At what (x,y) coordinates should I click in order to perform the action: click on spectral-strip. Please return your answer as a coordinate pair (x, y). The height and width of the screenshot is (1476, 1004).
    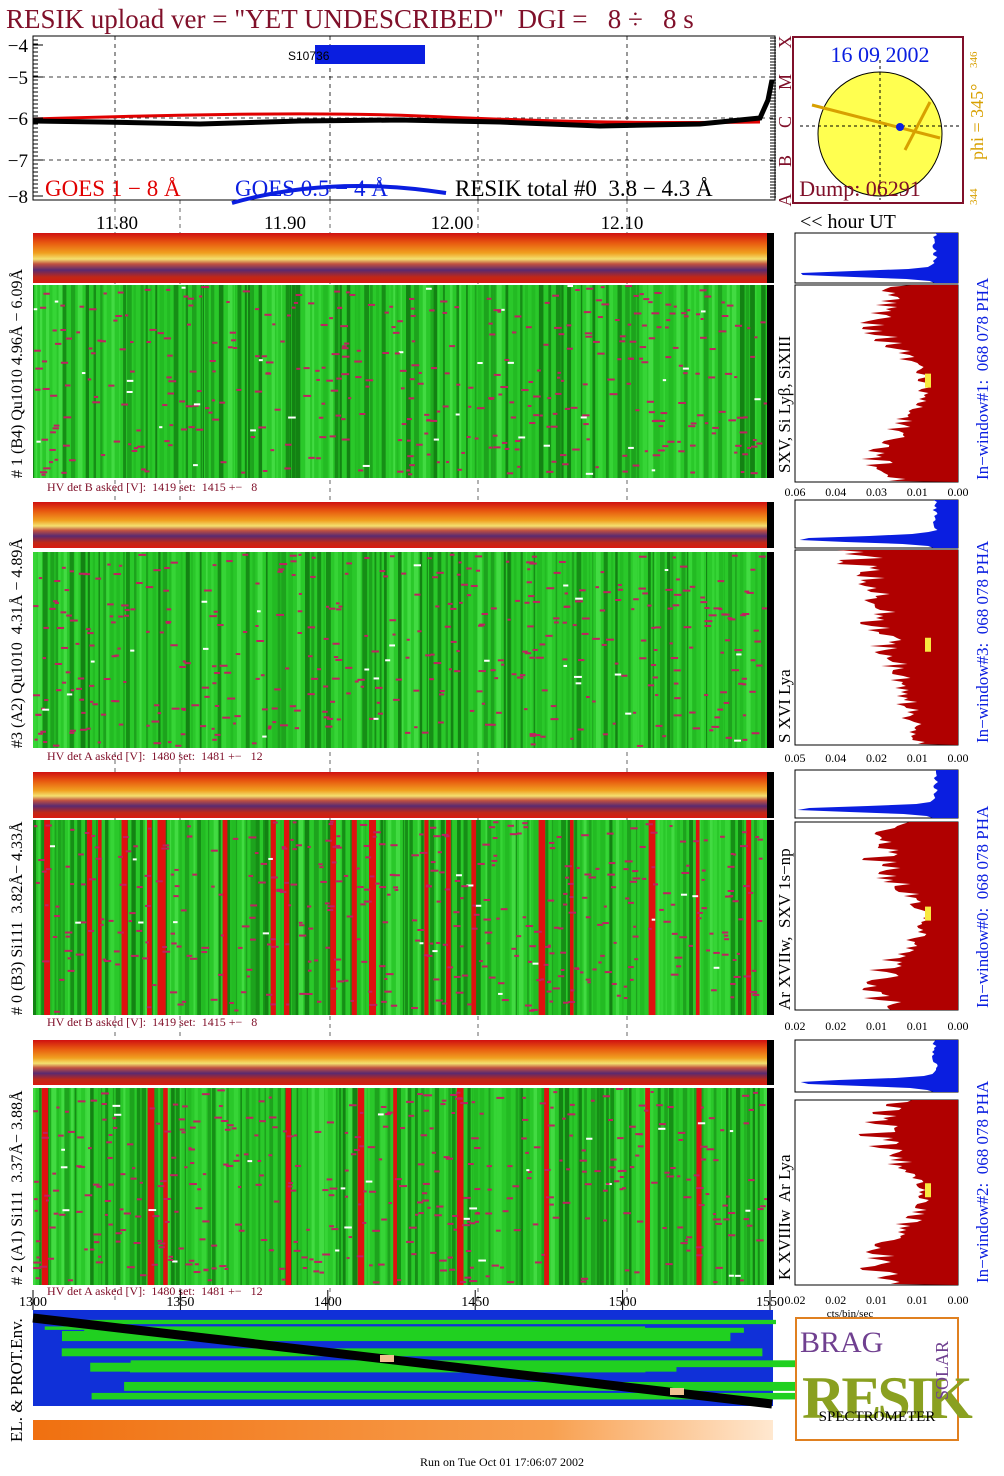
    Looking at the image, I should click on (400, 1062).